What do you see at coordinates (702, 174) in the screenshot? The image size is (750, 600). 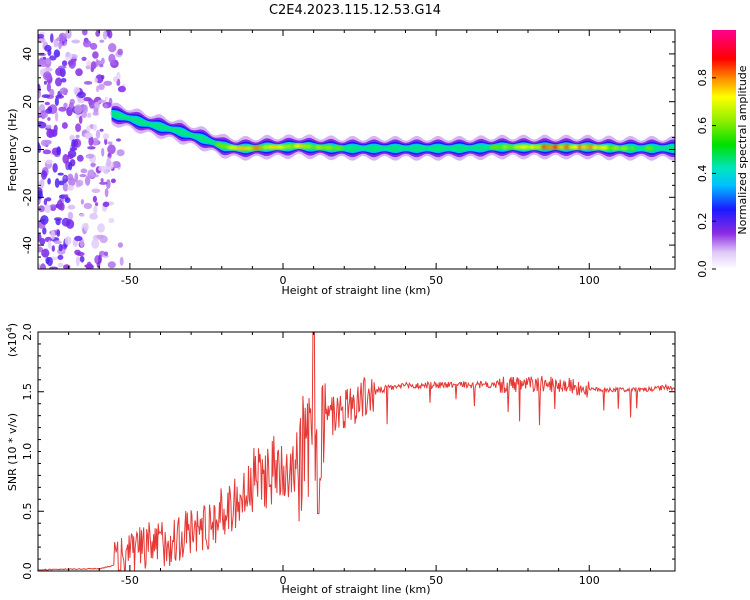 I see `colorbar-tick-label: 0.4` at bounding box center [702, 174].